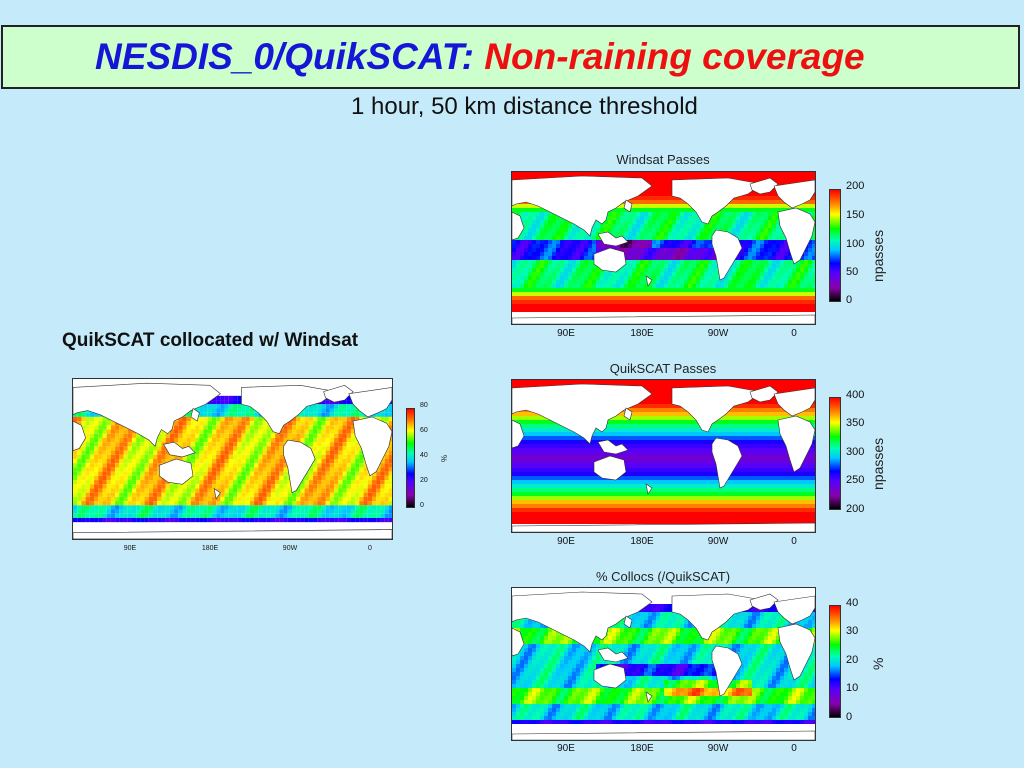 The image size is (1024, 768). I want to click on windsat-passes-title: Windsat Passes, so click(663, 159).